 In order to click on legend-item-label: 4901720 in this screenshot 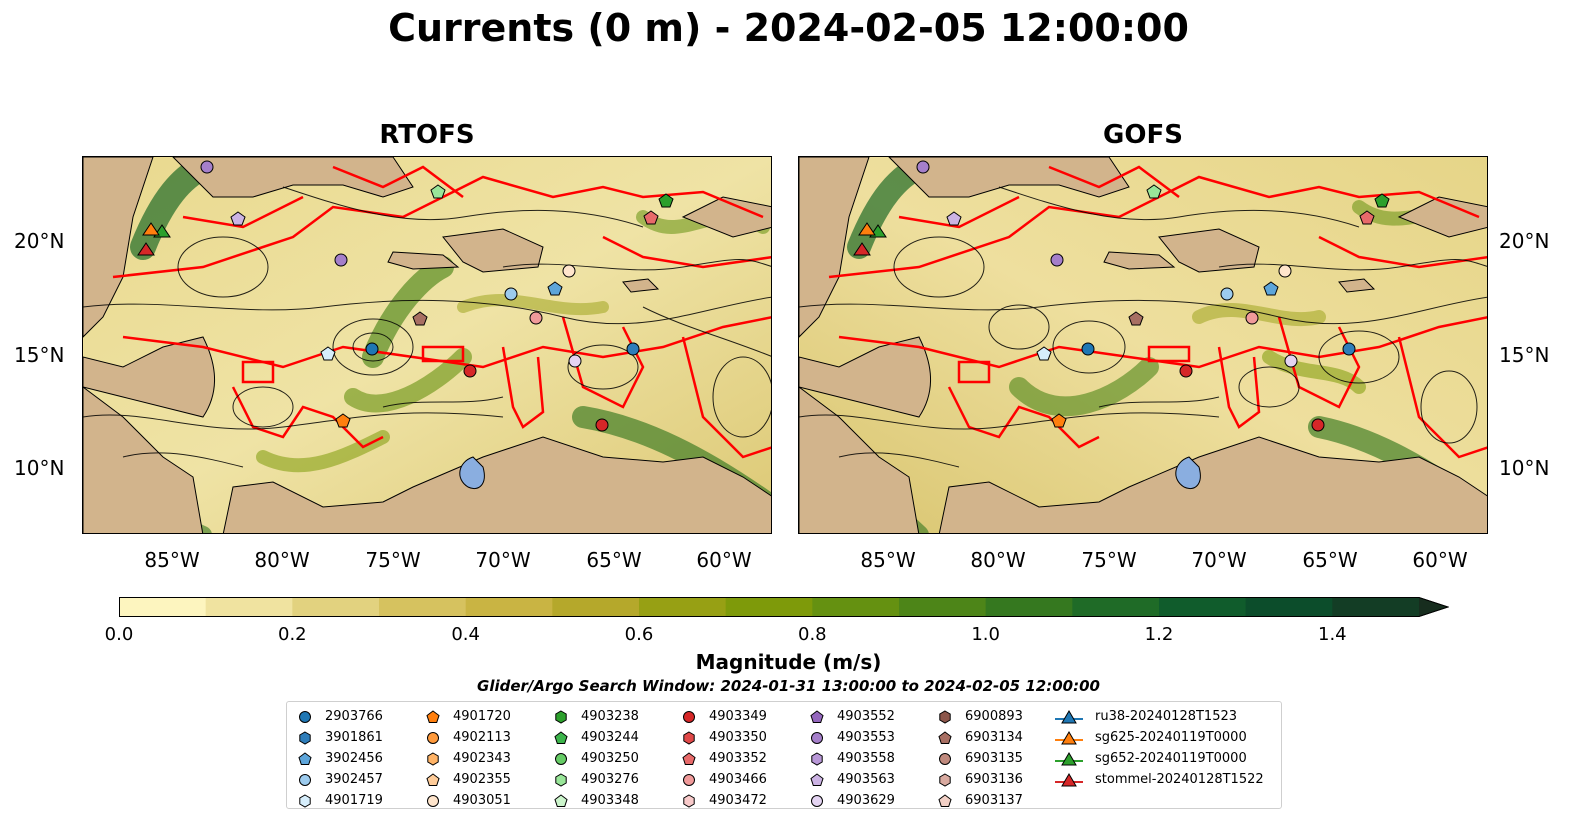, I will do `click(482, 716)`.